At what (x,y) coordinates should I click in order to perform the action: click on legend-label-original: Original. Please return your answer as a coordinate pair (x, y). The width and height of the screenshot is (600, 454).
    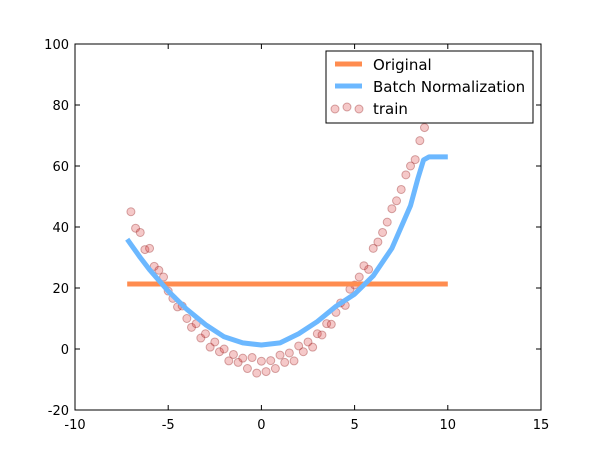
    Looking at the image, I should click on (402, 65).